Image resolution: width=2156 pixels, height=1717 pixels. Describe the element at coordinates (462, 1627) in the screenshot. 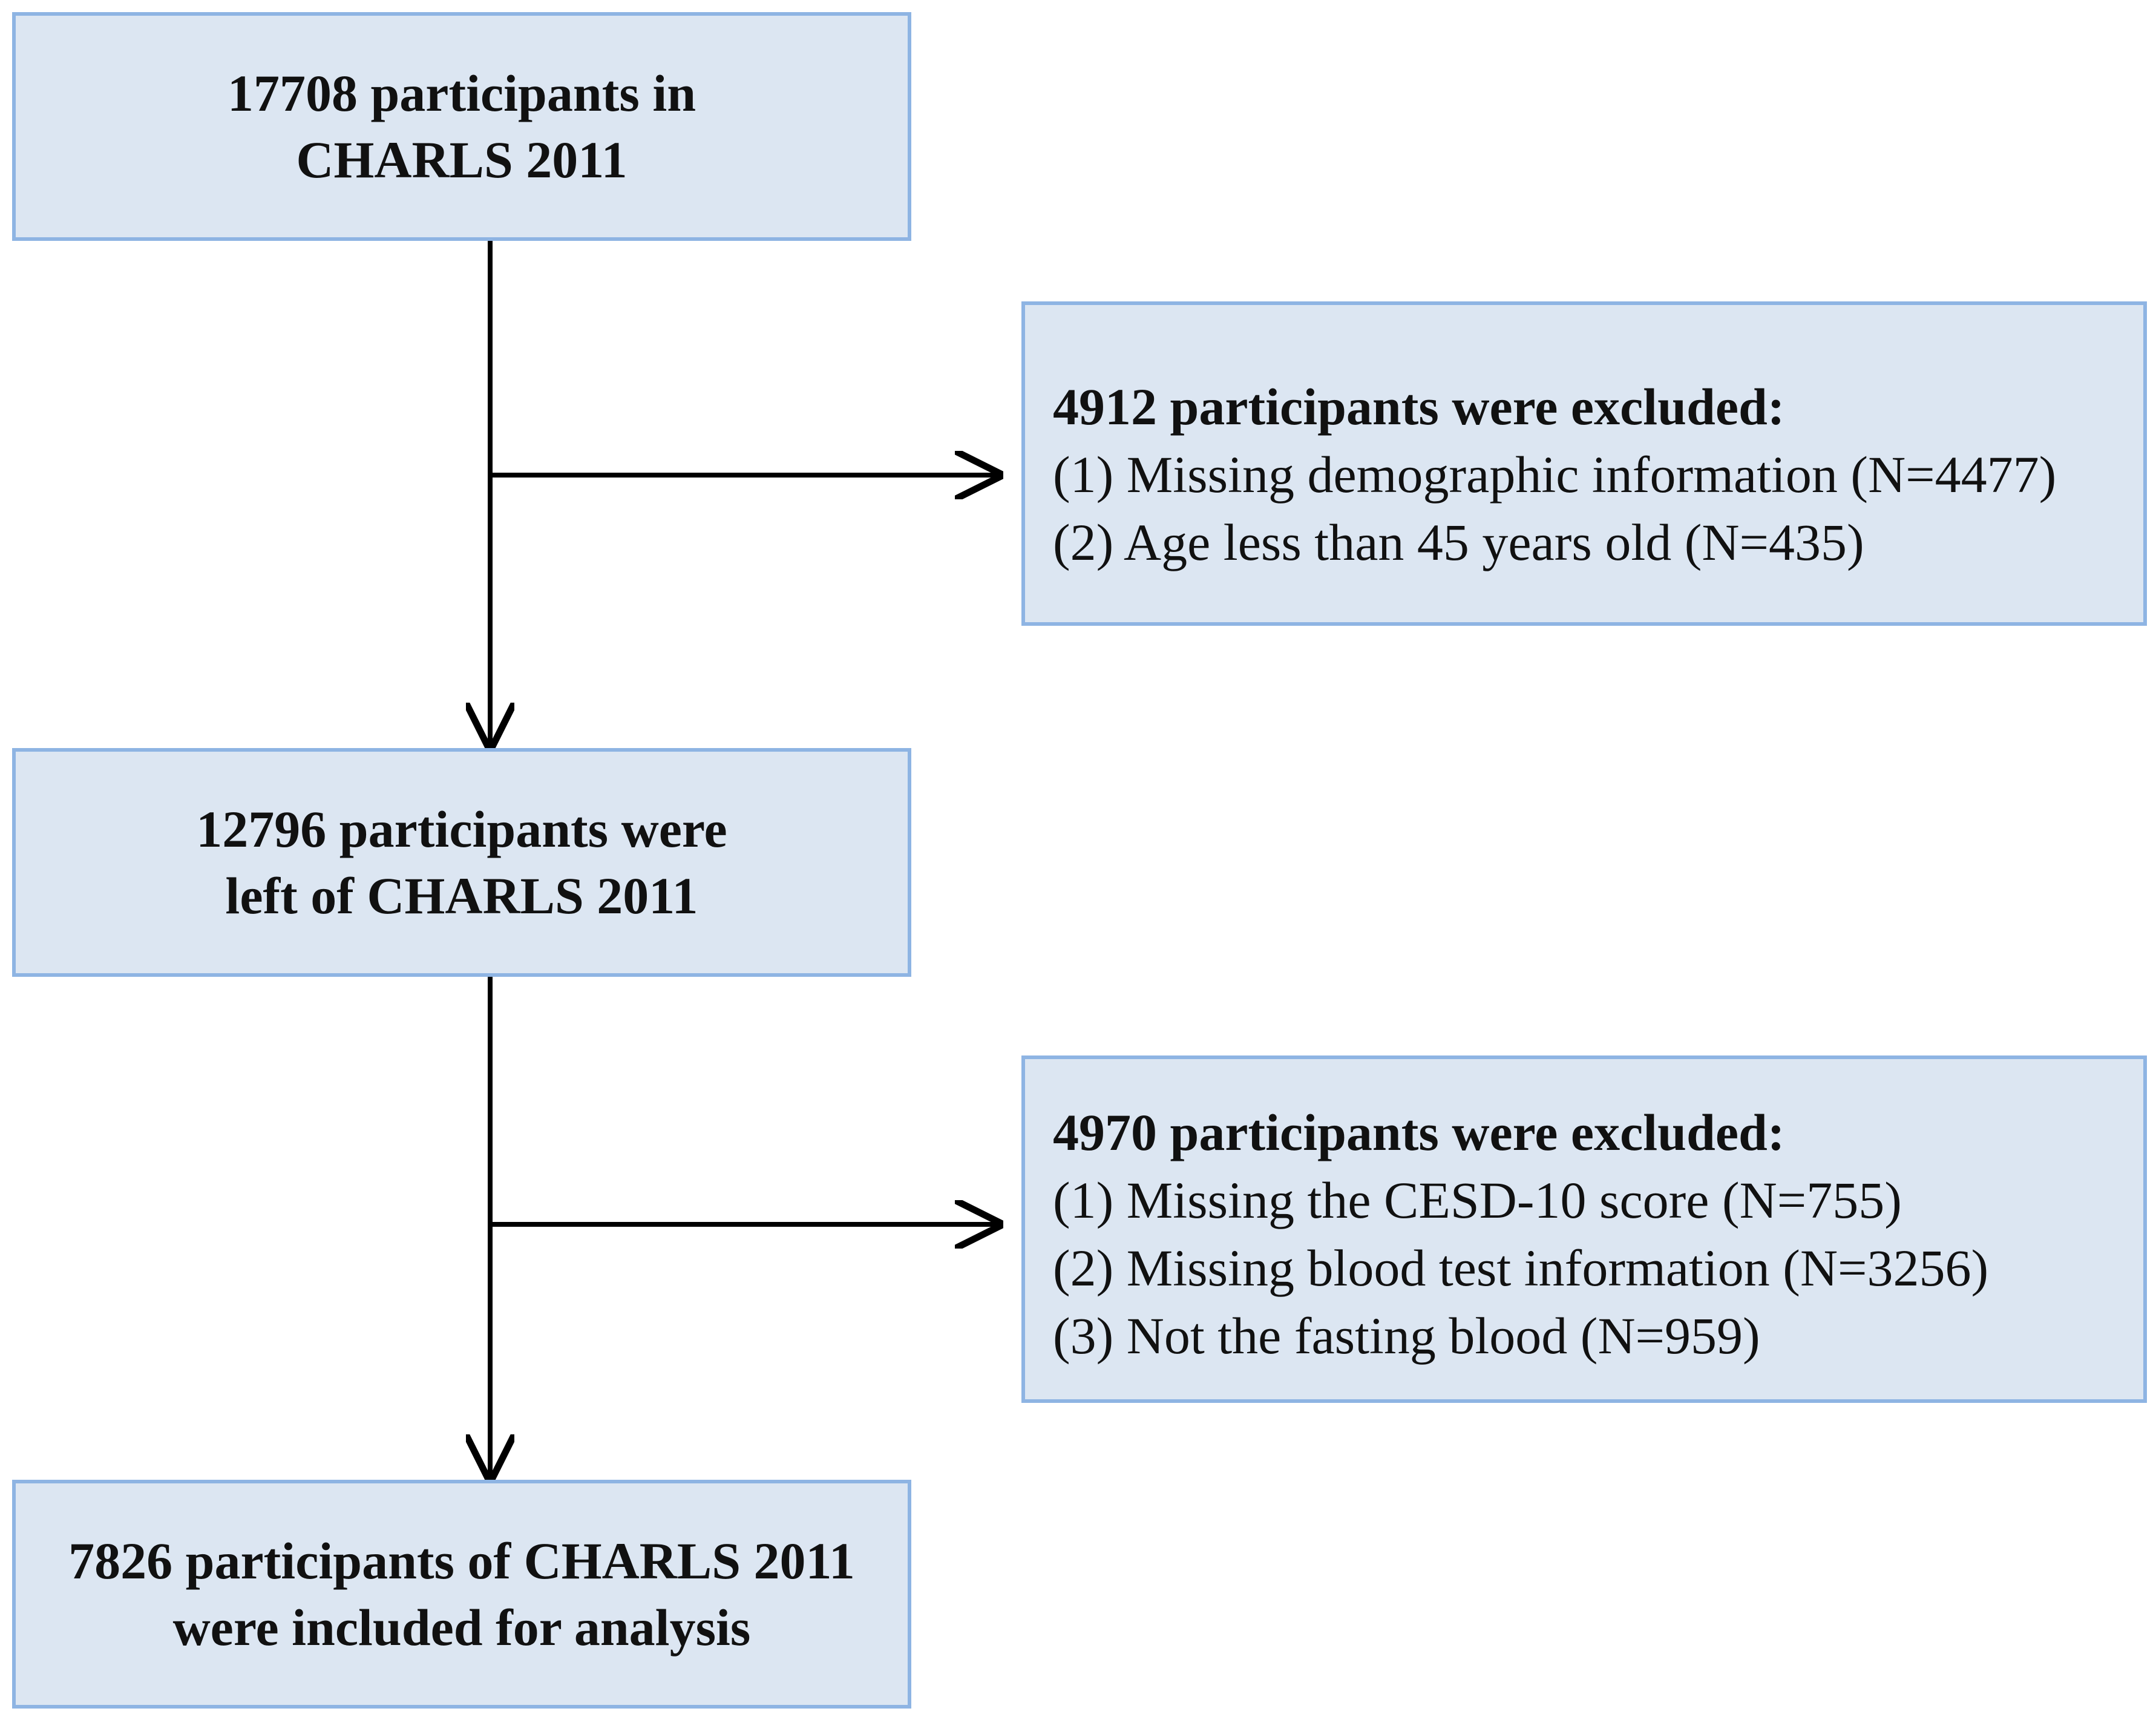

I see `final-line-2: were included for analysis` at that location.